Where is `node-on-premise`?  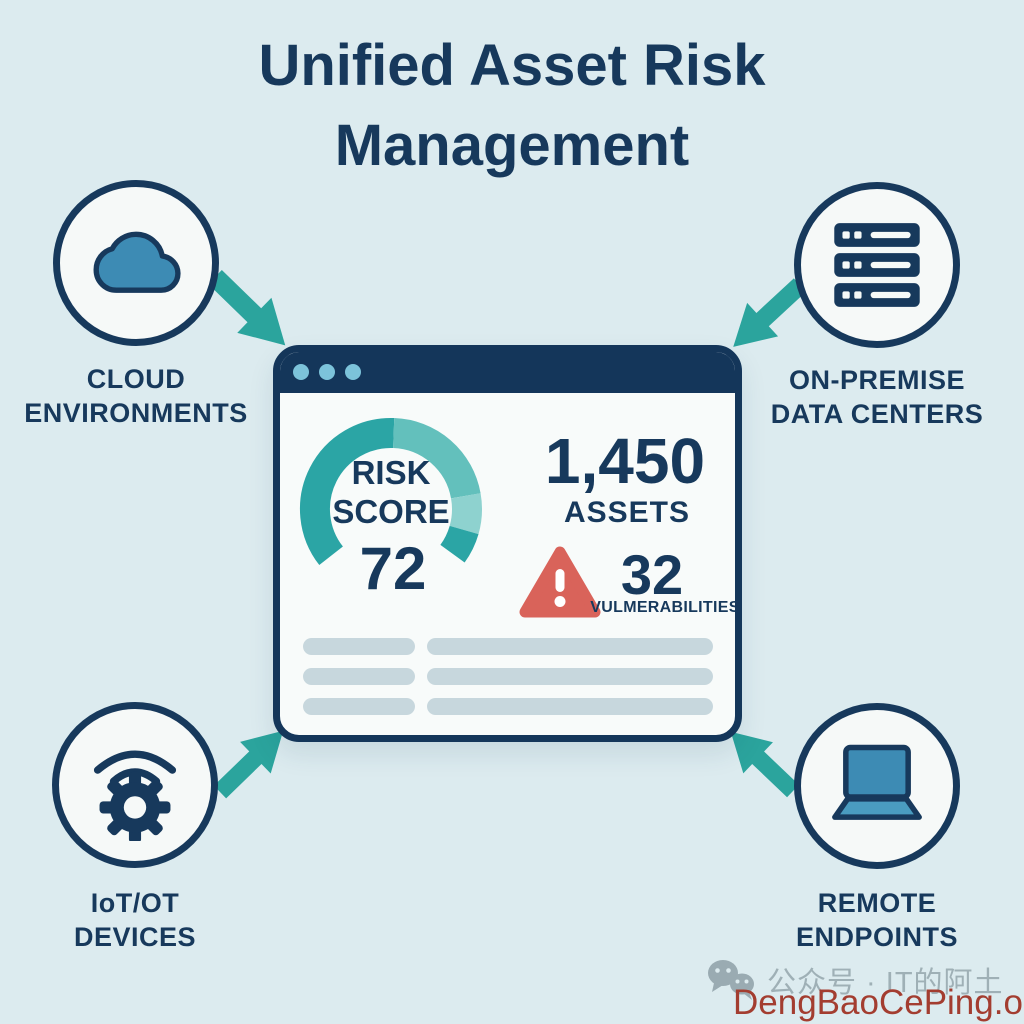 node-on-premise is located at coordinates (877, 265).